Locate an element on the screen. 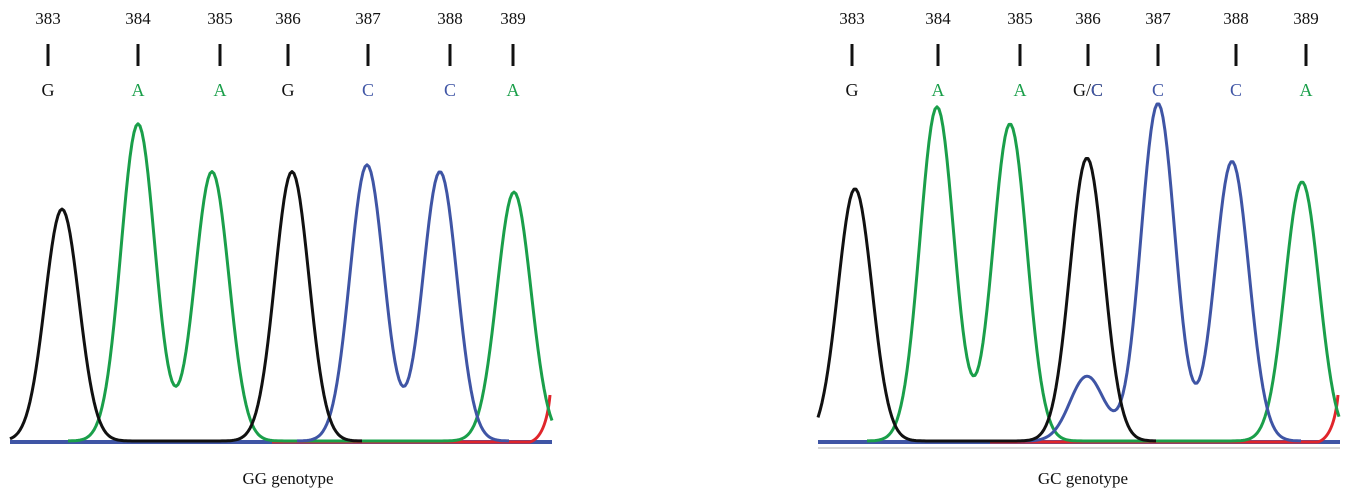 The width and height of the screenshot is (1347, 496). panel-caption: GC genotype is located at coordinates (1083, 478).